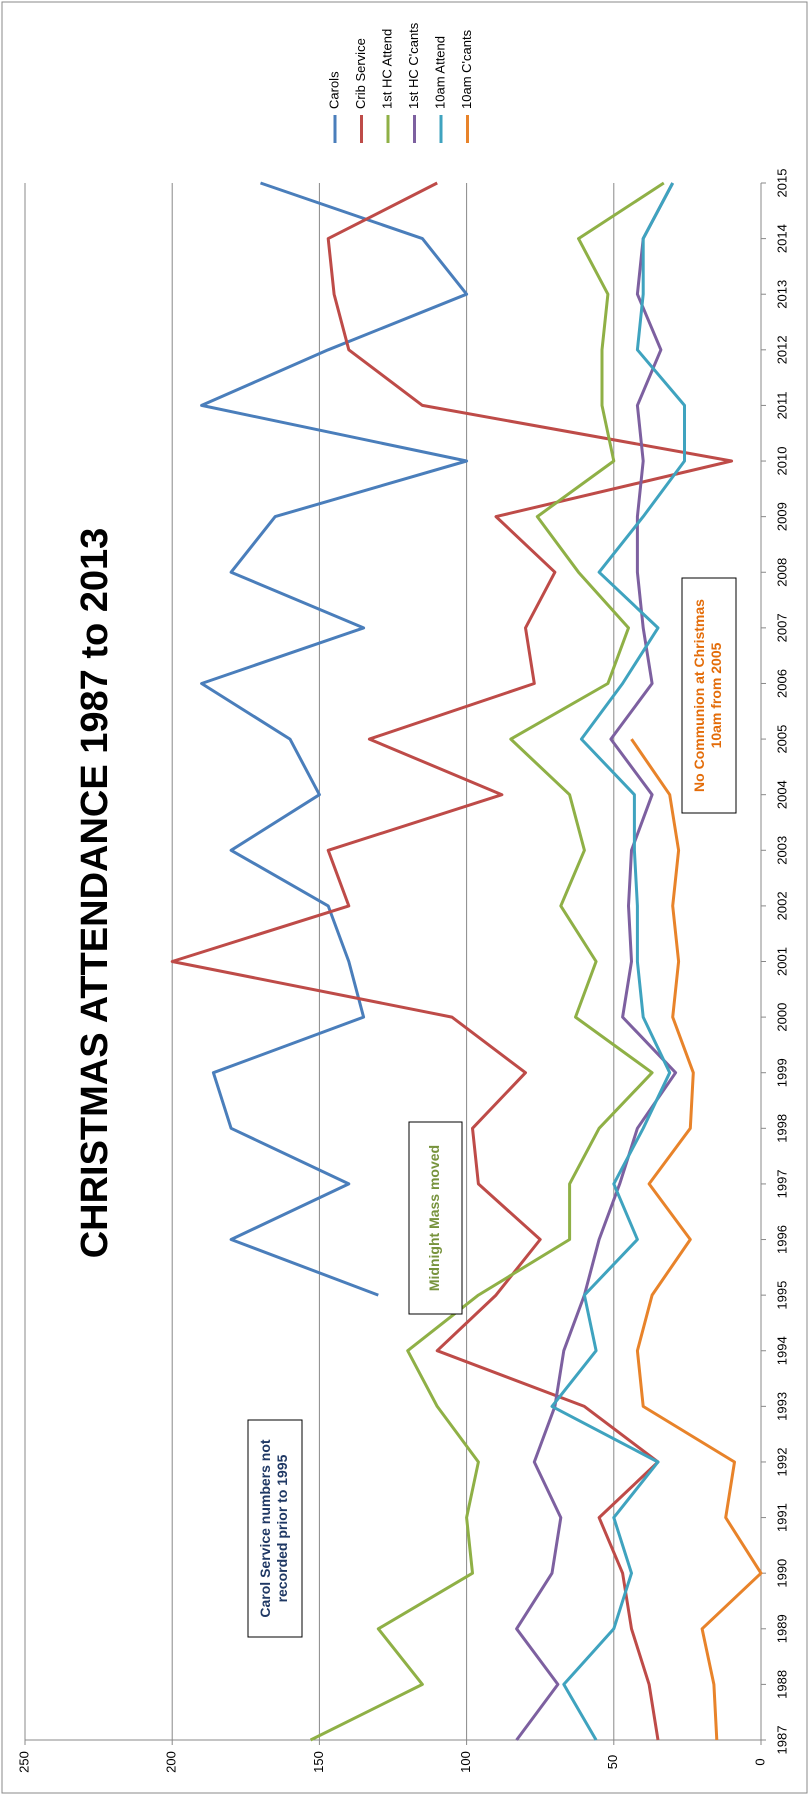  I want to click on legend-label: 1st HC Attend, so click(386, 69).